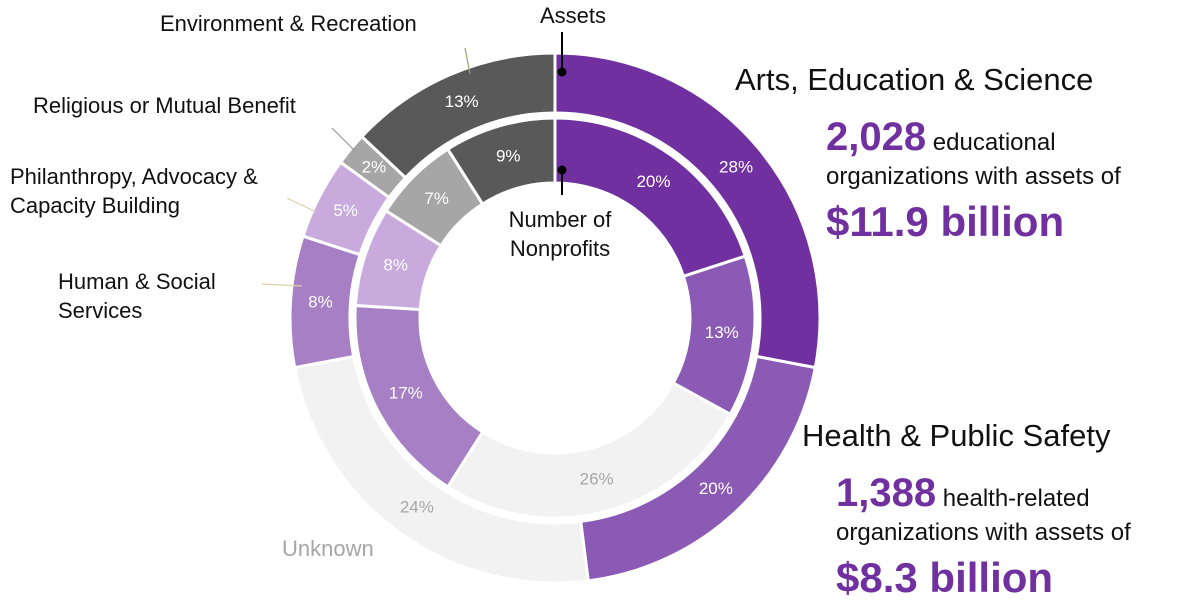 This screenshot has height=606, width=1200. I want to click on series-label: Assets, so click(573, 15).